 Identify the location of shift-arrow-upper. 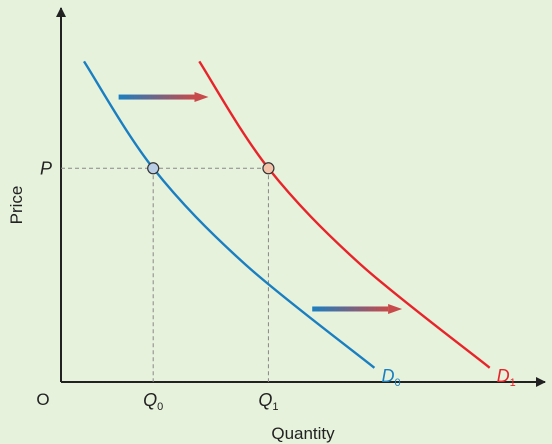
(163, 97).